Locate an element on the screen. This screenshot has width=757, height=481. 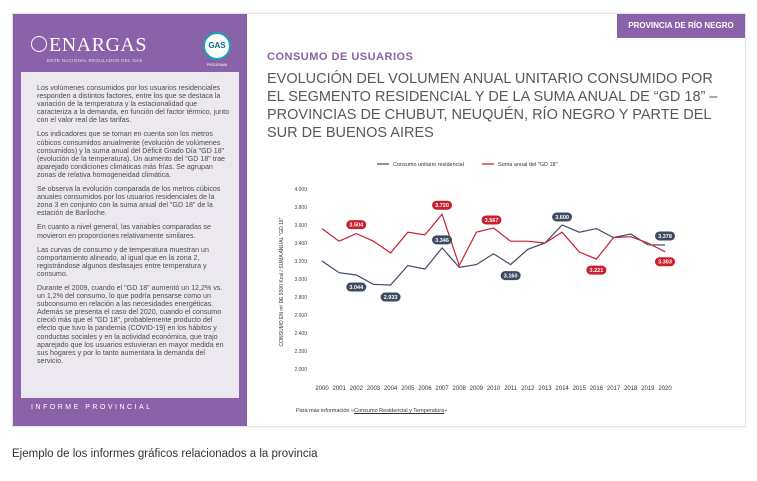
x-tick-label: 2002 is located at coordinates (357, 389).